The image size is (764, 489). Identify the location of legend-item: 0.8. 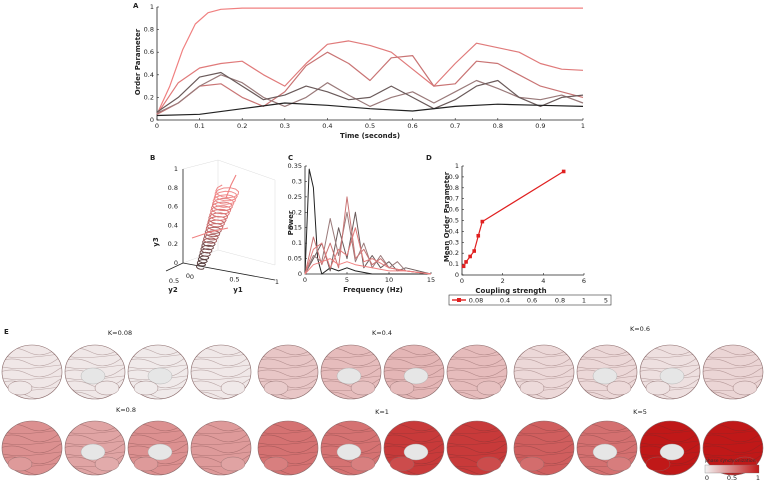
(560, 301).